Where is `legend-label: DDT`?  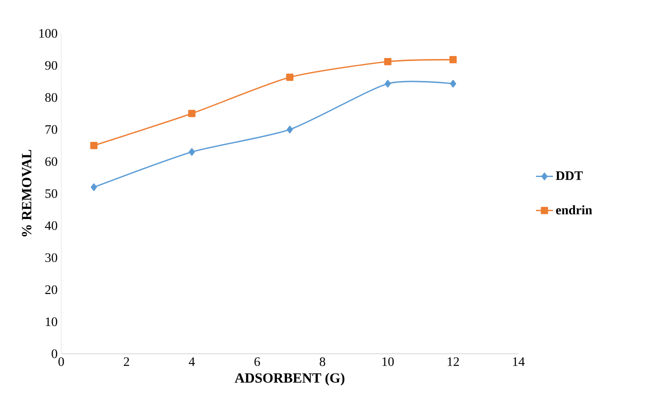 legend-label: DDT is located at coordinates (569, 175).